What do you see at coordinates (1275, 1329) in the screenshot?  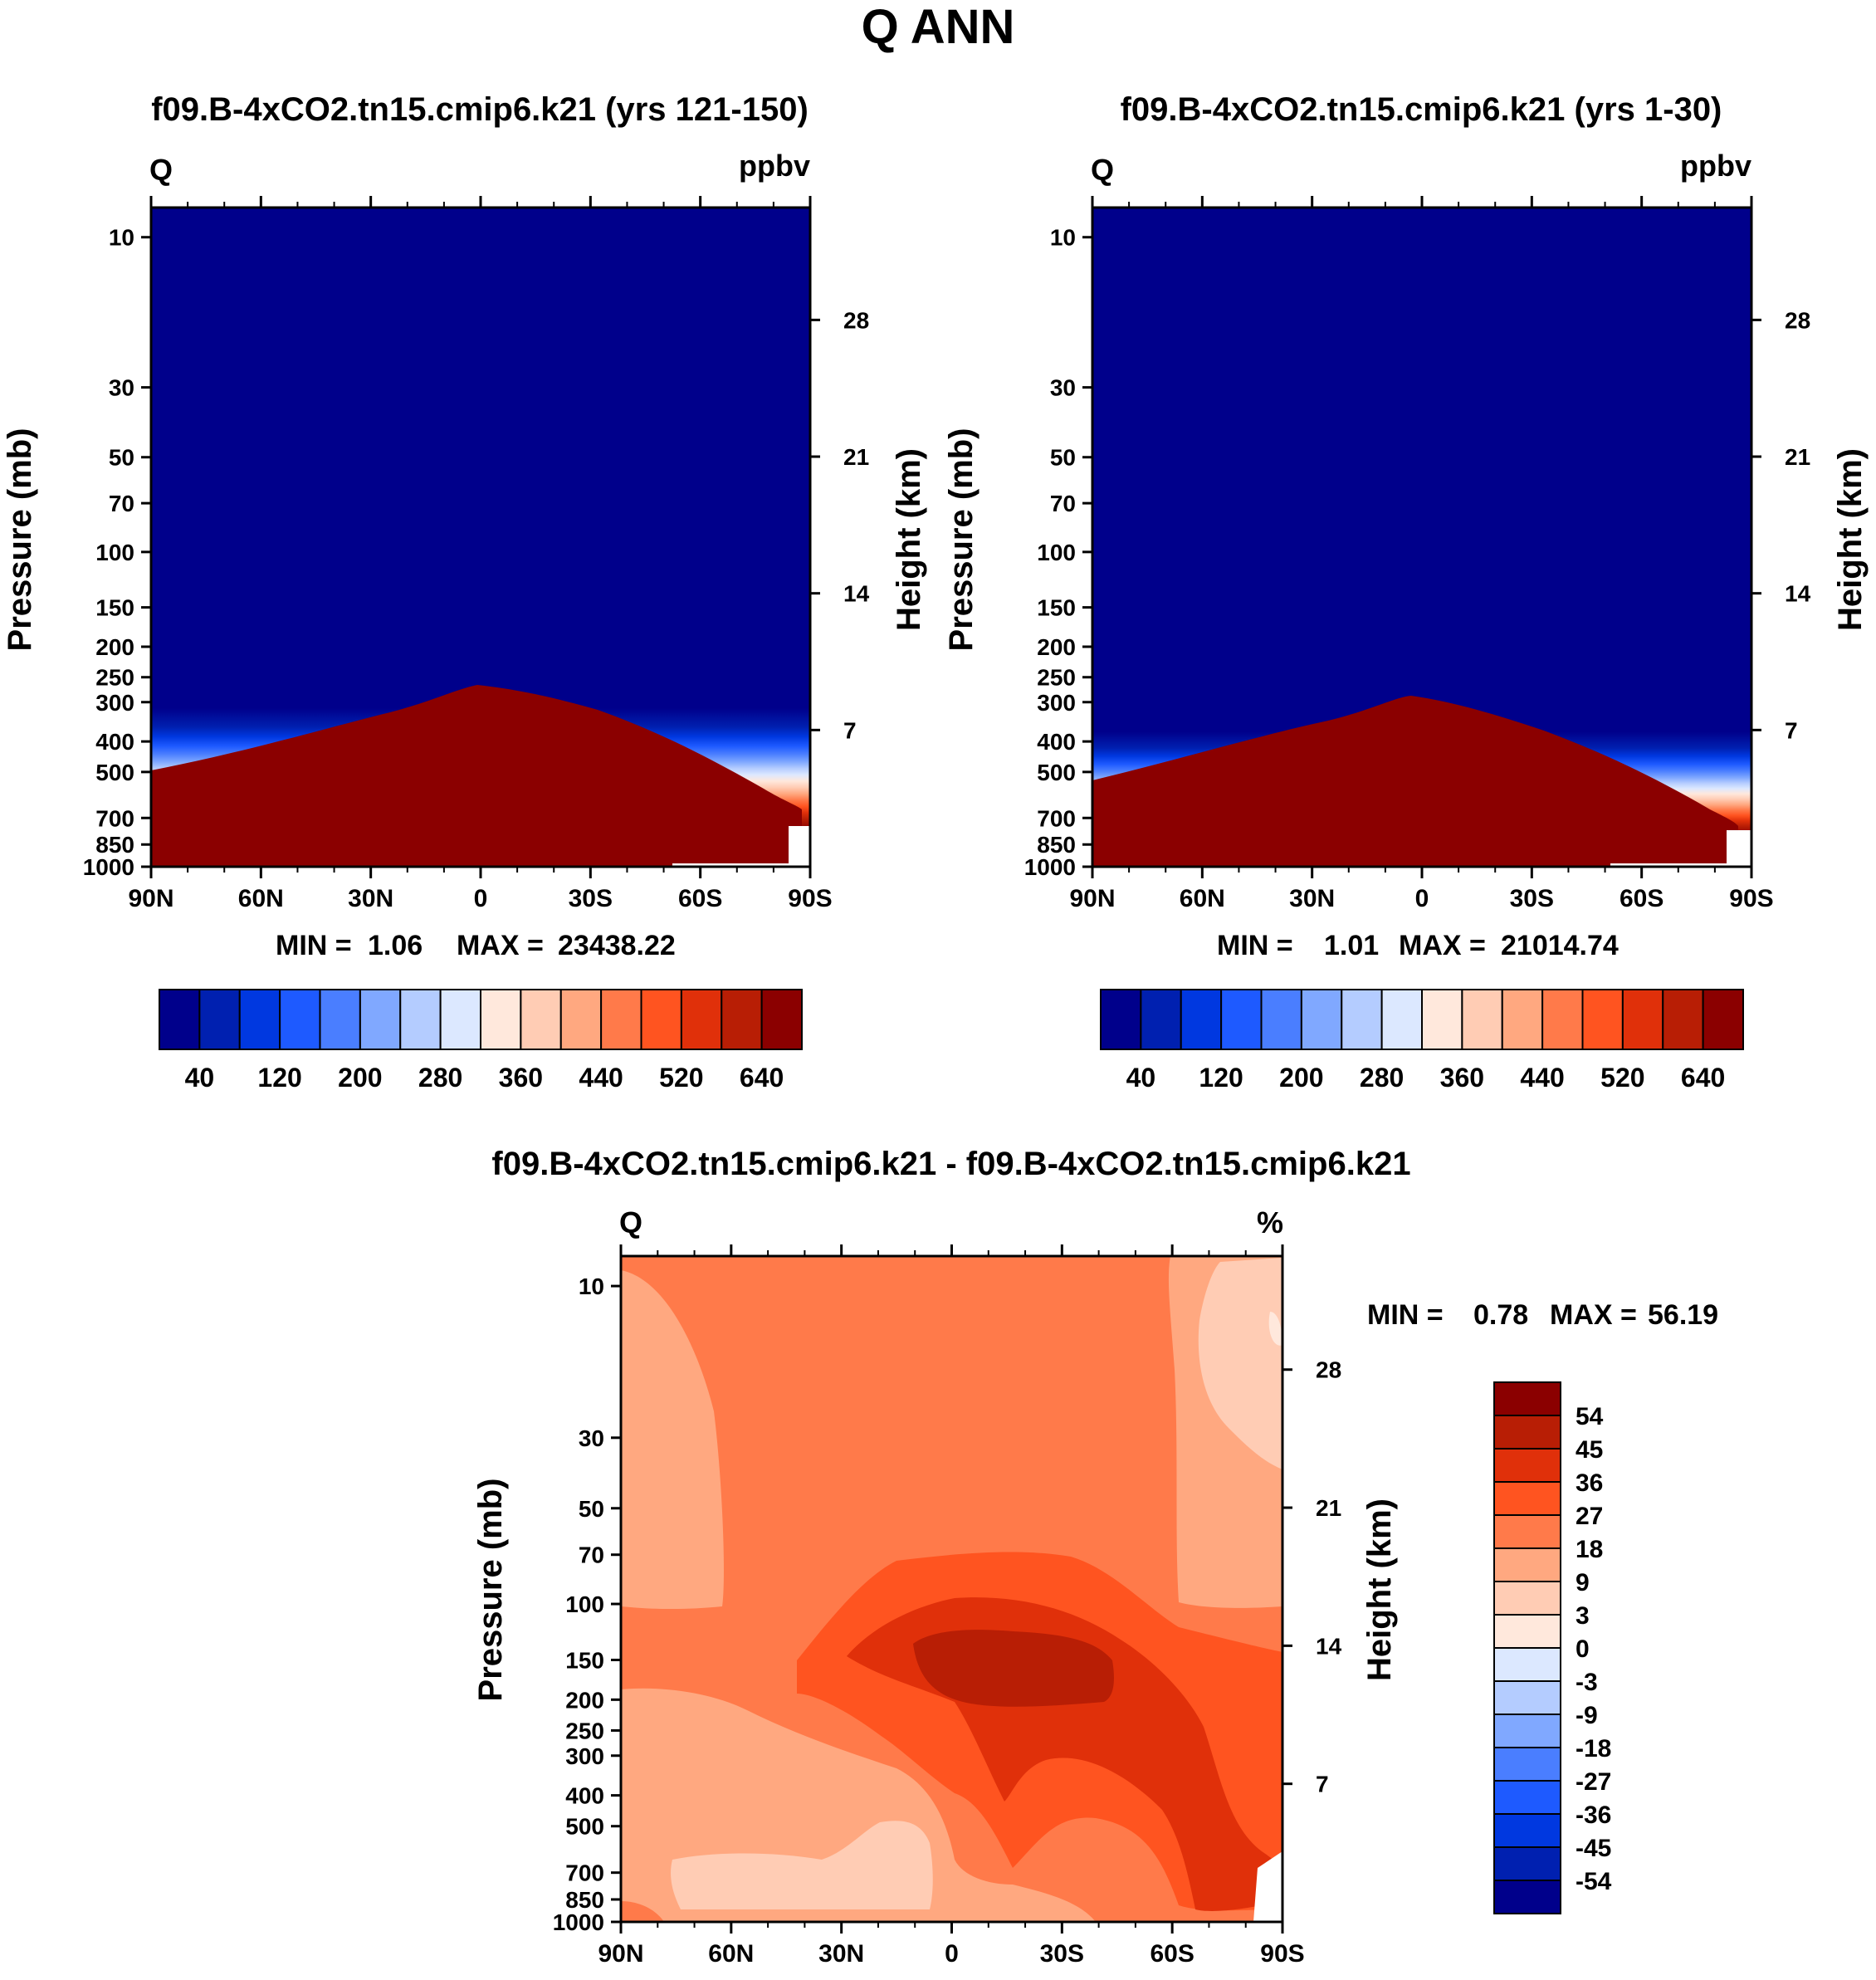 I see `panel-c-region-ur-dot` at bounding box center [1275, 1329].